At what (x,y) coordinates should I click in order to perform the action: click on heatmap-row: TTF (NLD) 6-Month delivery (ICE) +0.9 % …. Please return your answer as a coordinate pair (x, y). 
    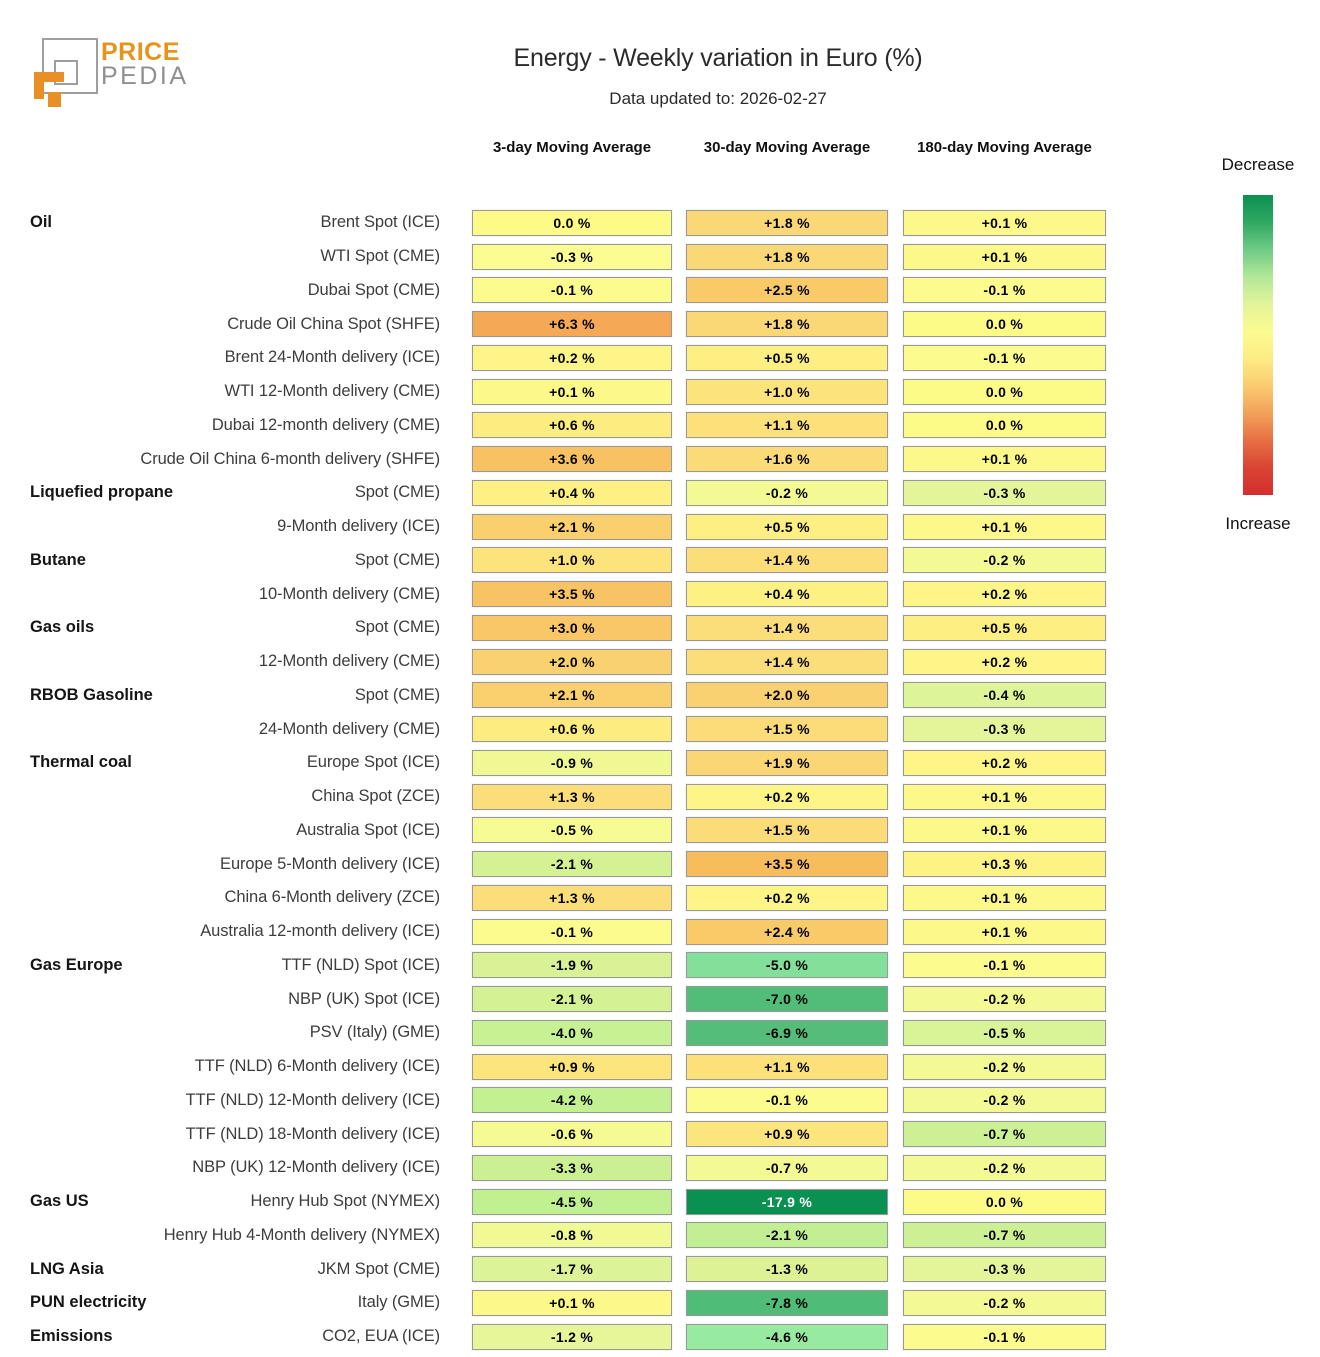
    Looking at the image, I should click on (553, 1067).